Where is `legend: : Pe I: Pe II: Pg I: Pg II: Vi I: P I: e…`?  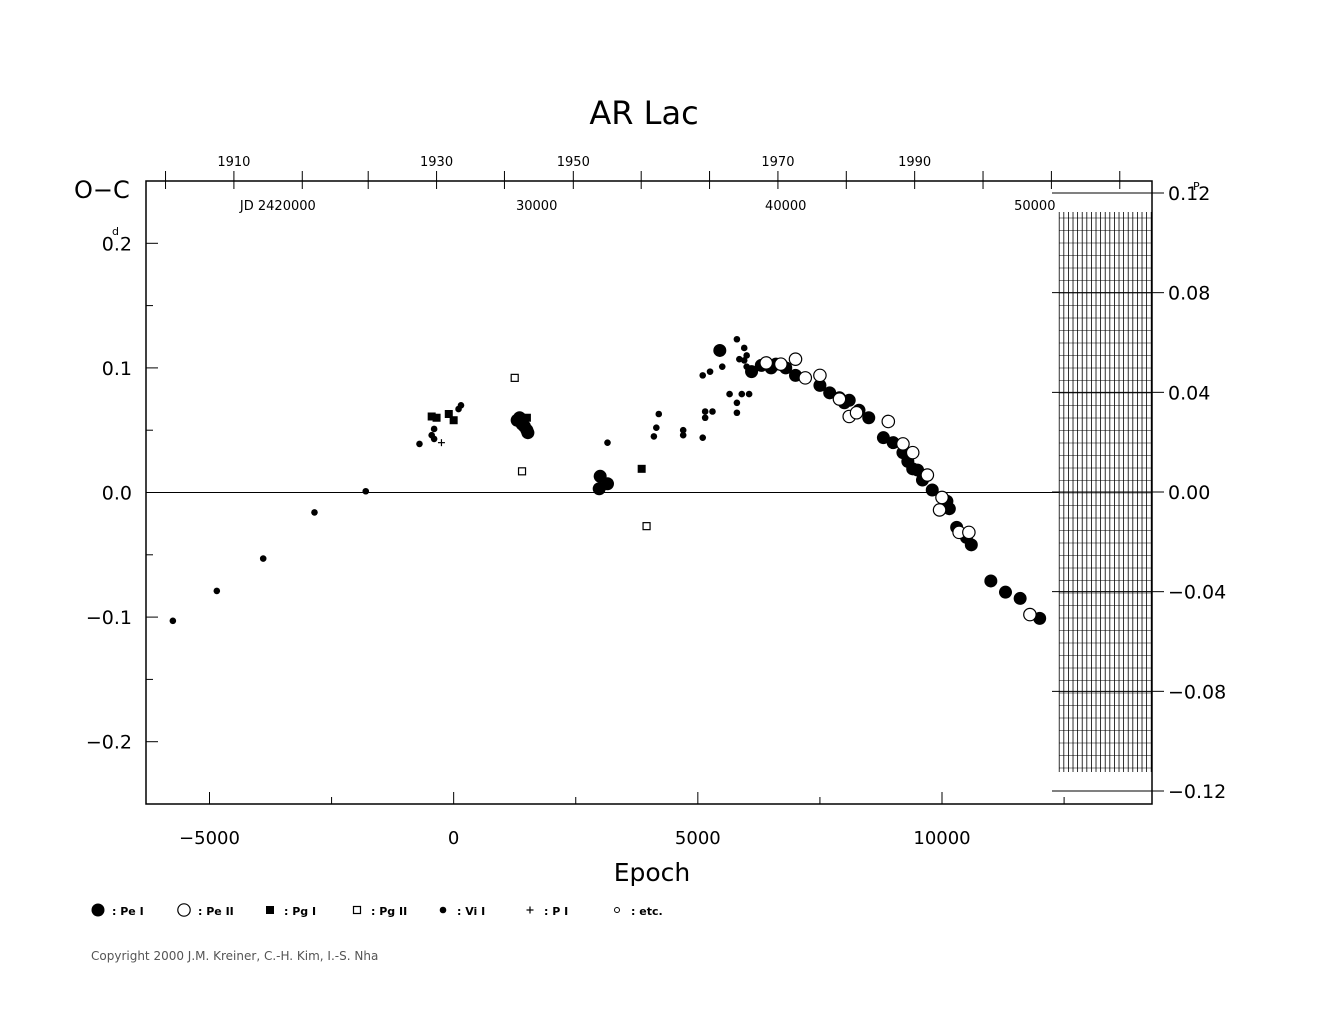
legend: : Pe I: Pe II: Pg I: Pg II: Vi I: P I: e… is located at coordinates (377, 910).